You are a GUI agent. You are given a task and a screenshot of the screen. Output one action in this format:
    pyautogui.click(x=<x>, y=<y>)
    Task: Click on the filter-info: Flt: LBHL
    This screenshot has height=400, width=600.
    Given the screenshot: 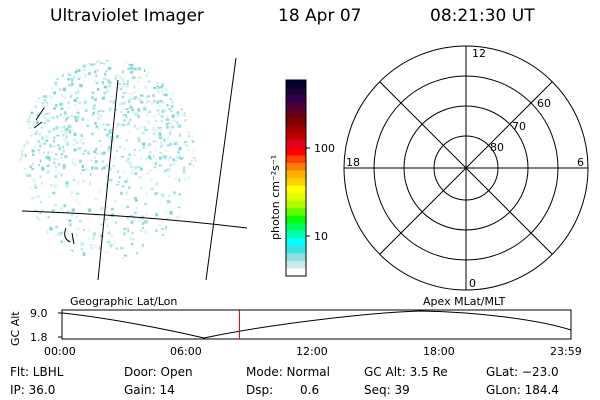 What is the action you would take?
    pyautogui.click(x=37, y=372)
    